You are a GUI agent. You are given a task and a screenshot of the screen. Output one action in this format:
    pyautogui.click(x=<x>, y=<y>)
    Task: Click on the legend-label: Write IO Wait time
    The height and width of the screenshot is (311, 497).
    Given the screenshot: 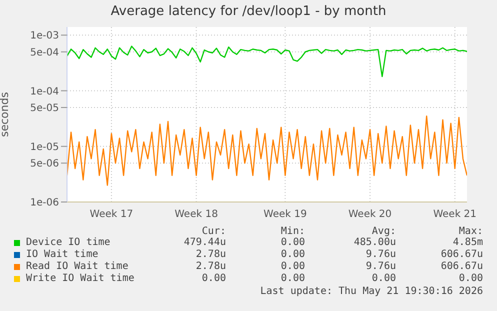 What is the action you would take?
    pyautogui.click(x=80, y=278)
    